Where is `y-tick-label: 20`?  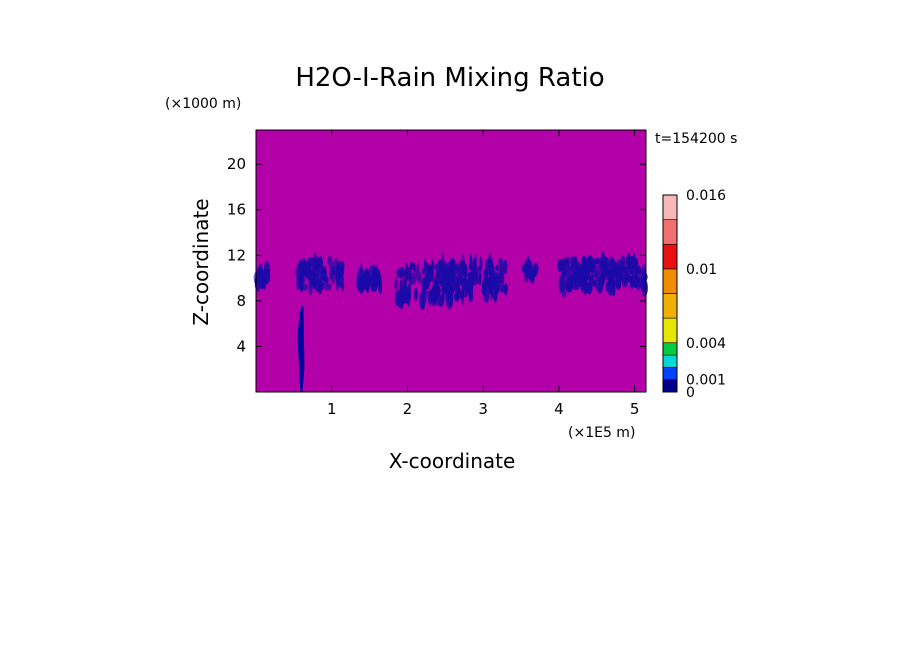 y-tick-label: 20 is located at coordinates (236, 164).